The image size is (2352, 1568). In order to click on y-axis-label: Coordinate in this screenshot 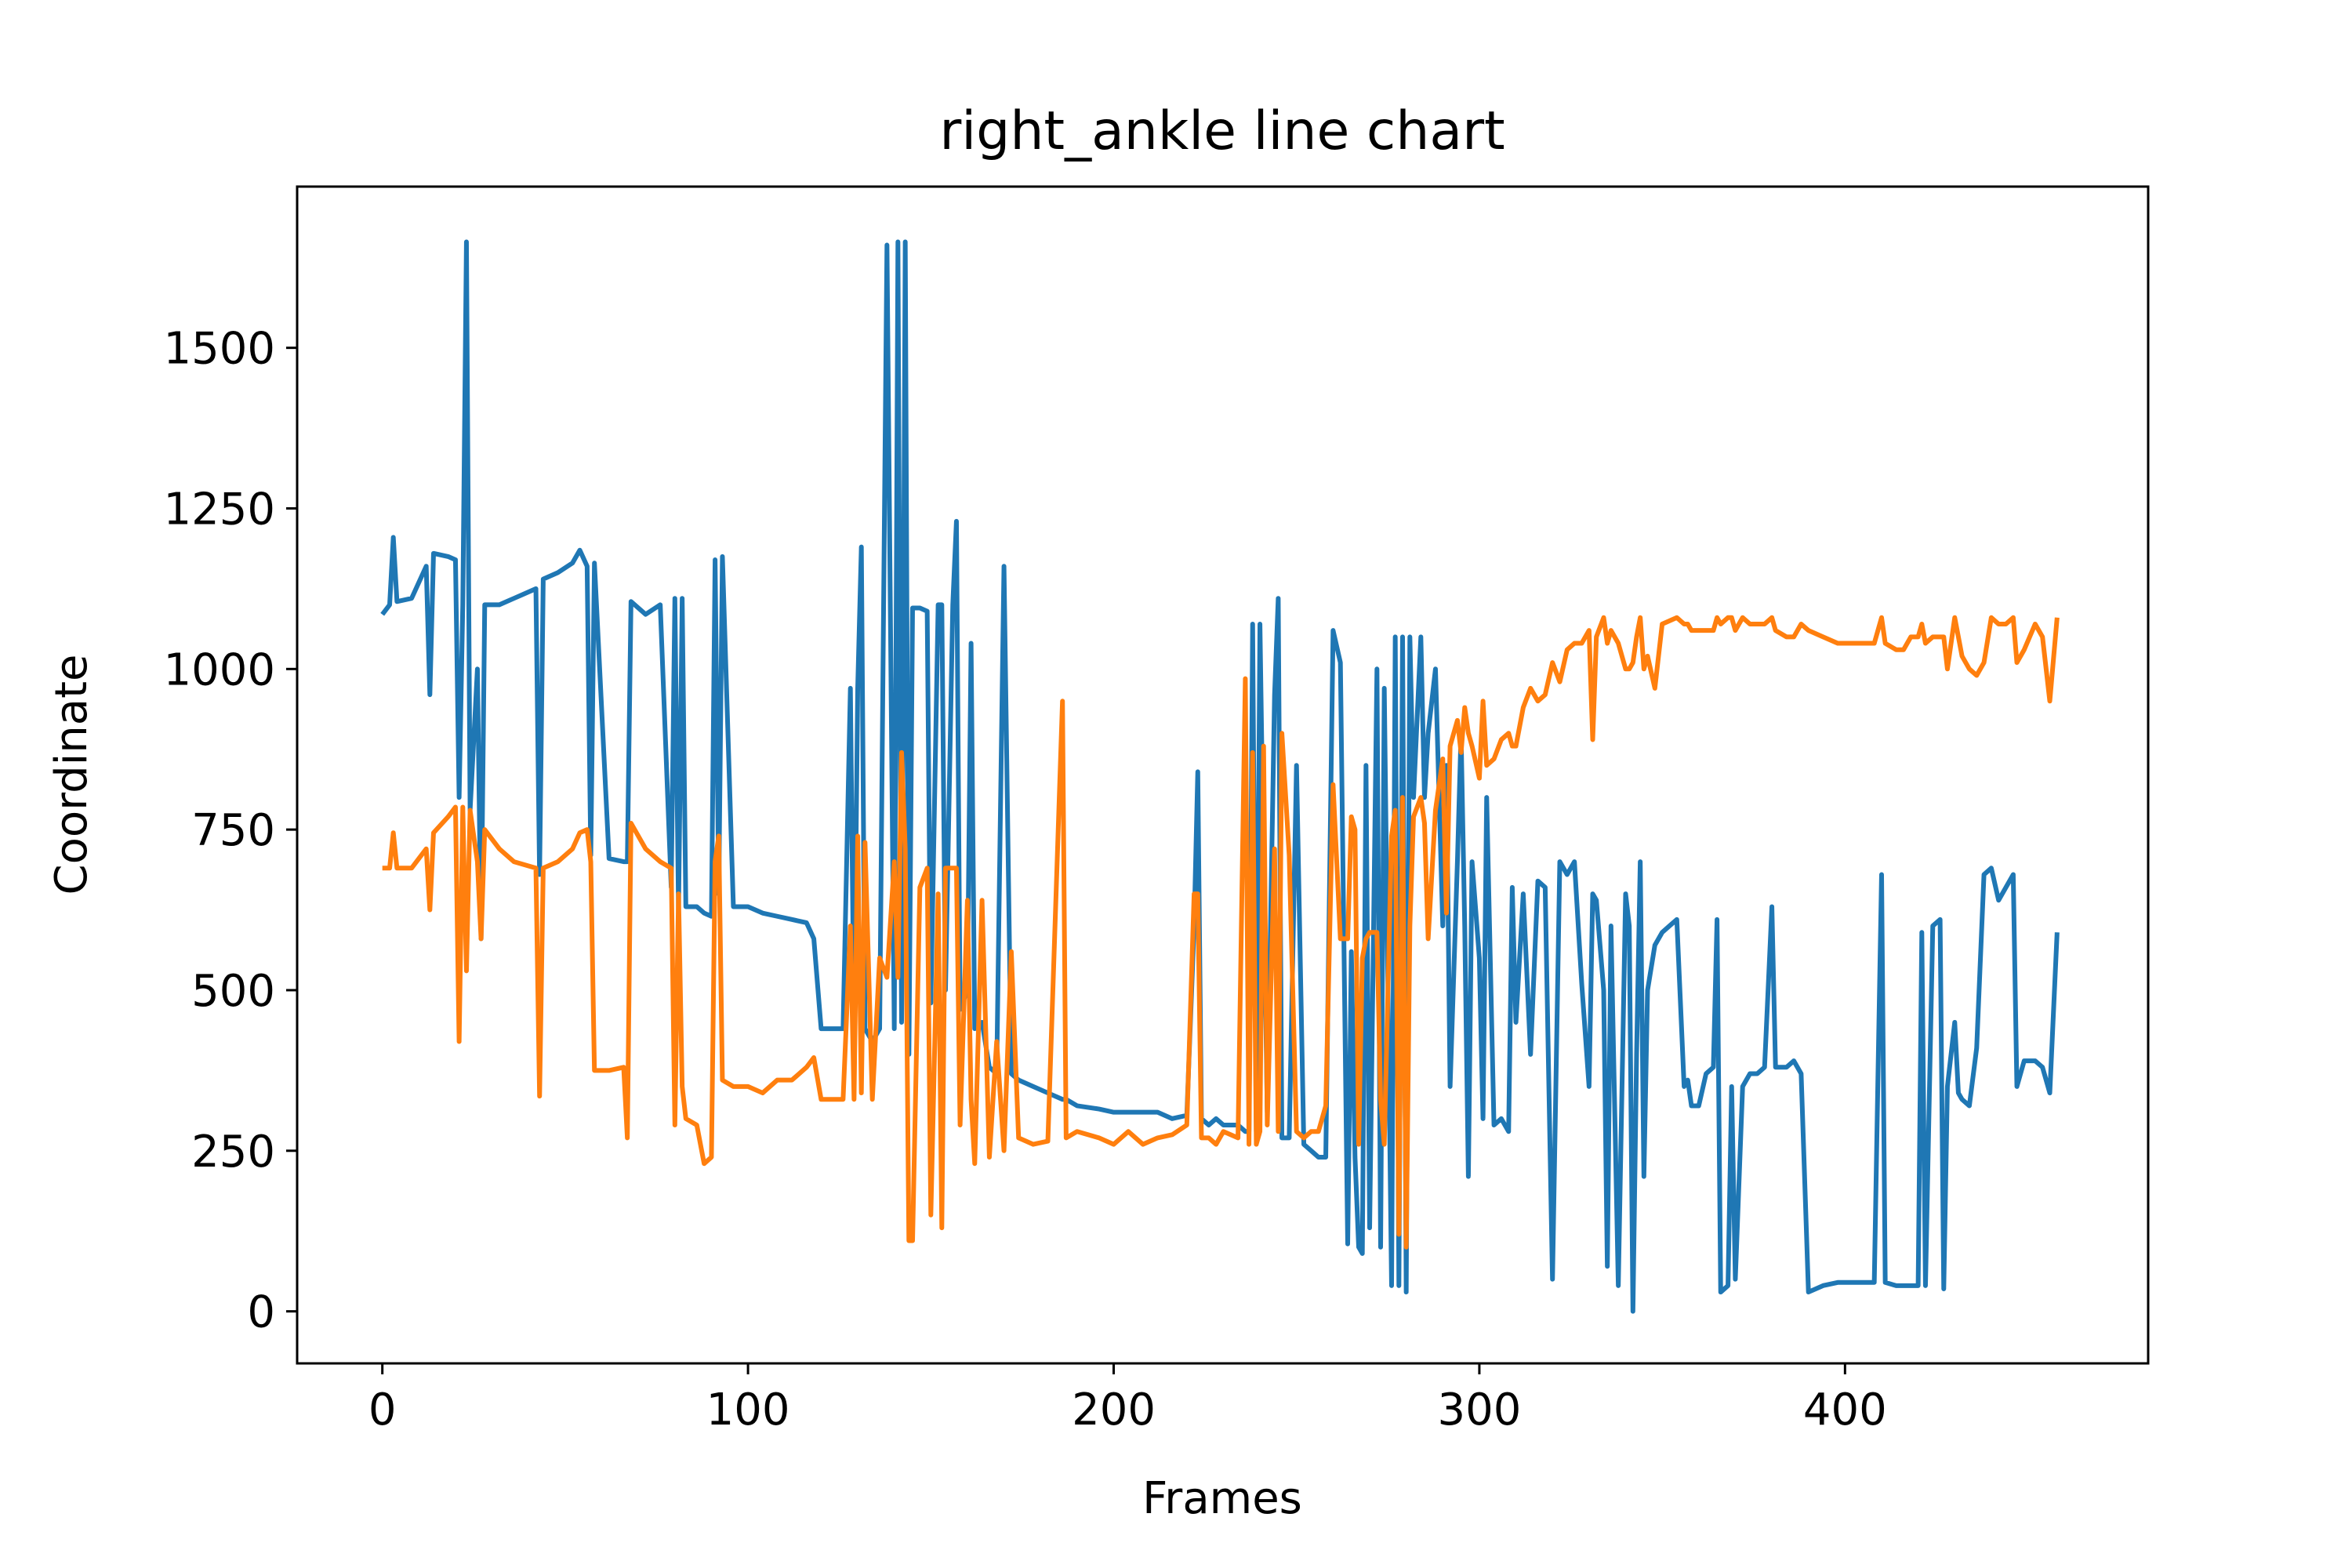, I will do `click(71, 775)`.